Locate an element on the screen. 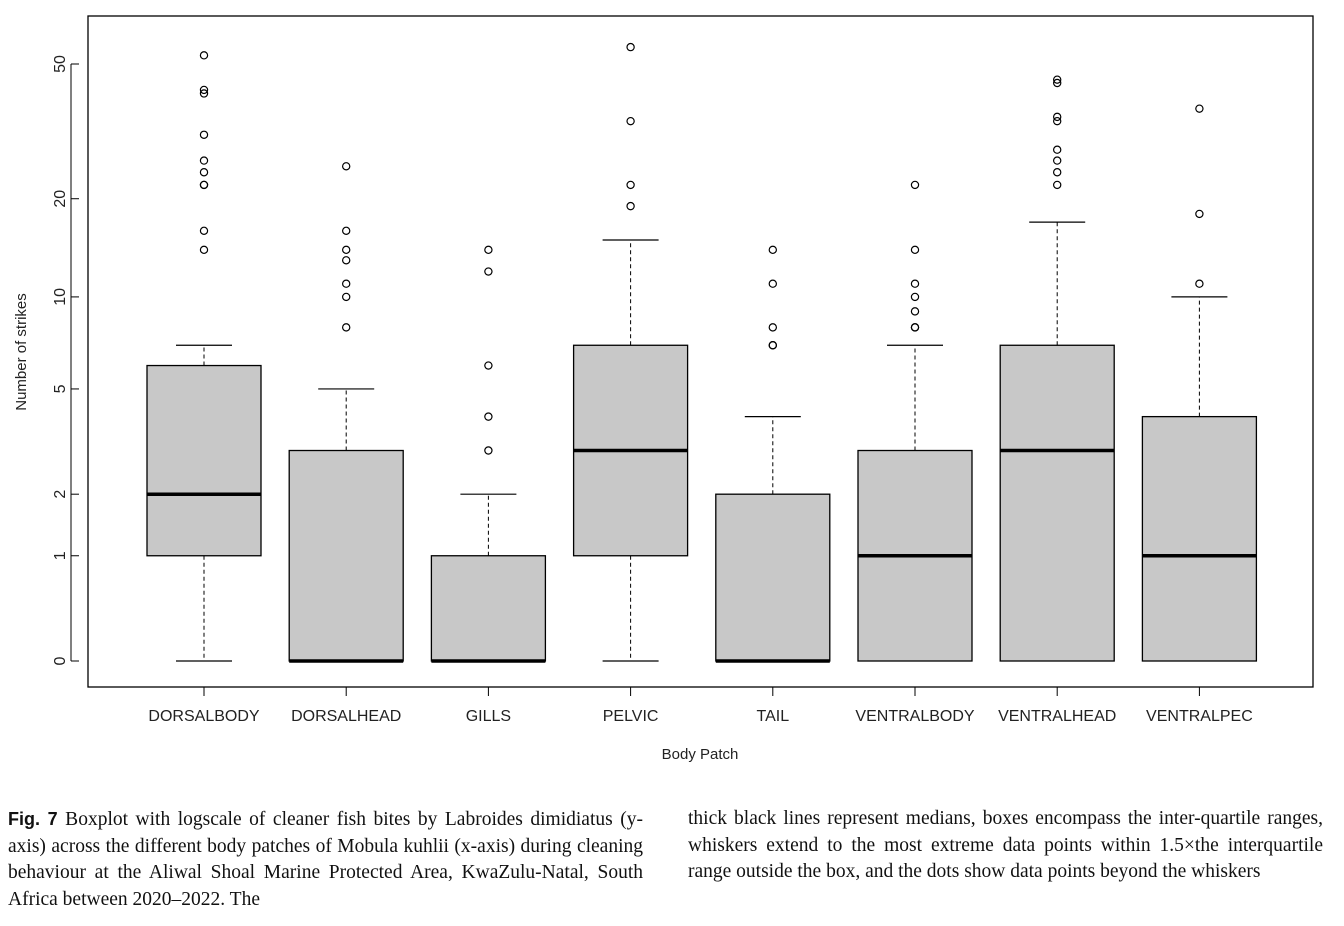 The image size is (1344, 926). x-tick-label: TAIL is located at coordinates (772, 716).